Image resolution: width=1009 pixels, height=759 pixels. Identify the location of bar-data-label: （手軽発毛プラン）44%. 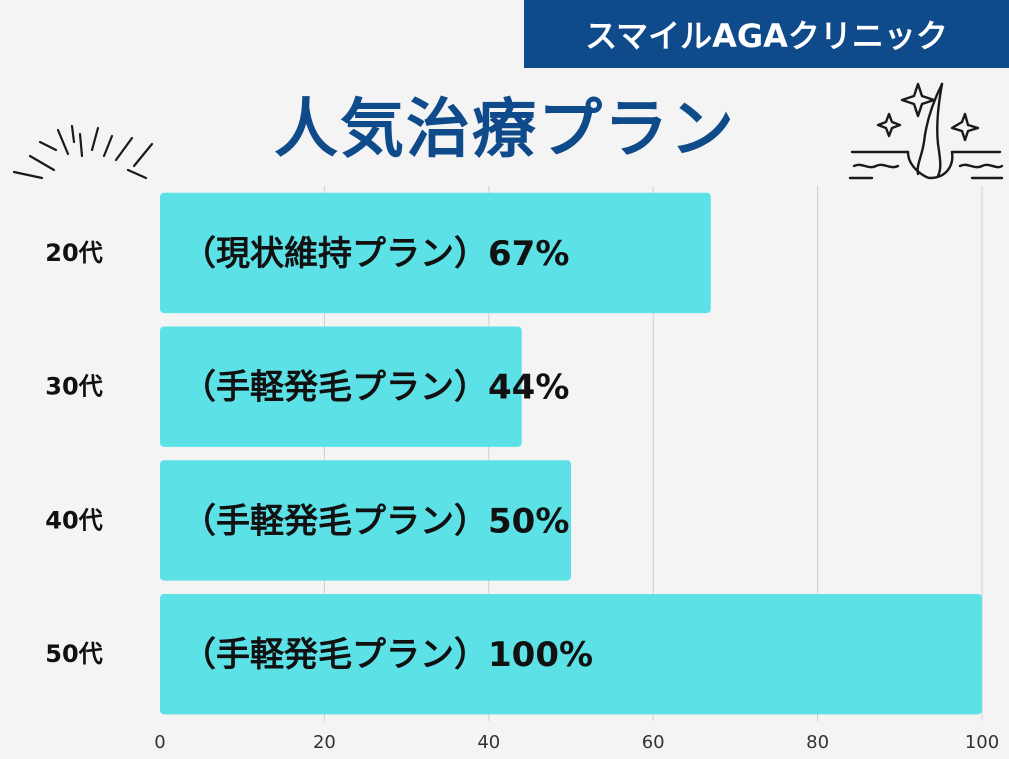
(375, 388).